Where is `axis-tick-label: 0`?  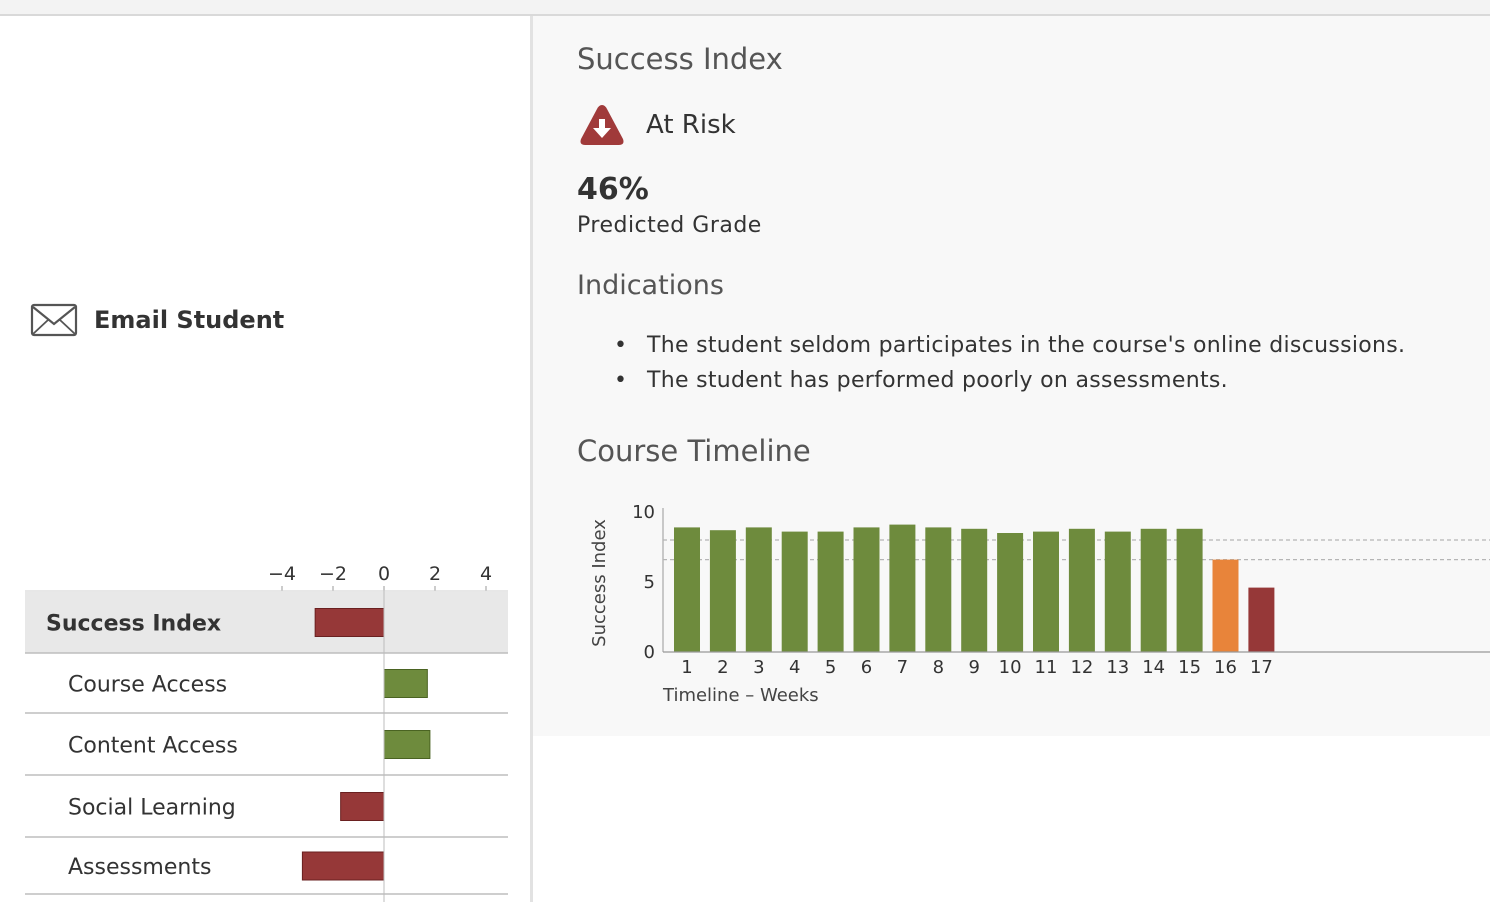
axis-tick-label: 0 is located at coordinates (384, 574).